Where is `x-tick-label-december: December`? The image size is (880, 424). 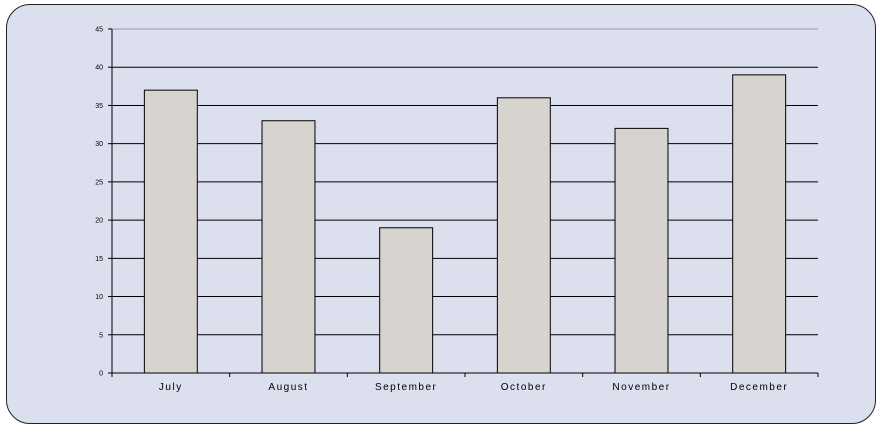 x-tick-label-december: December is located at coordinates (759, 387).